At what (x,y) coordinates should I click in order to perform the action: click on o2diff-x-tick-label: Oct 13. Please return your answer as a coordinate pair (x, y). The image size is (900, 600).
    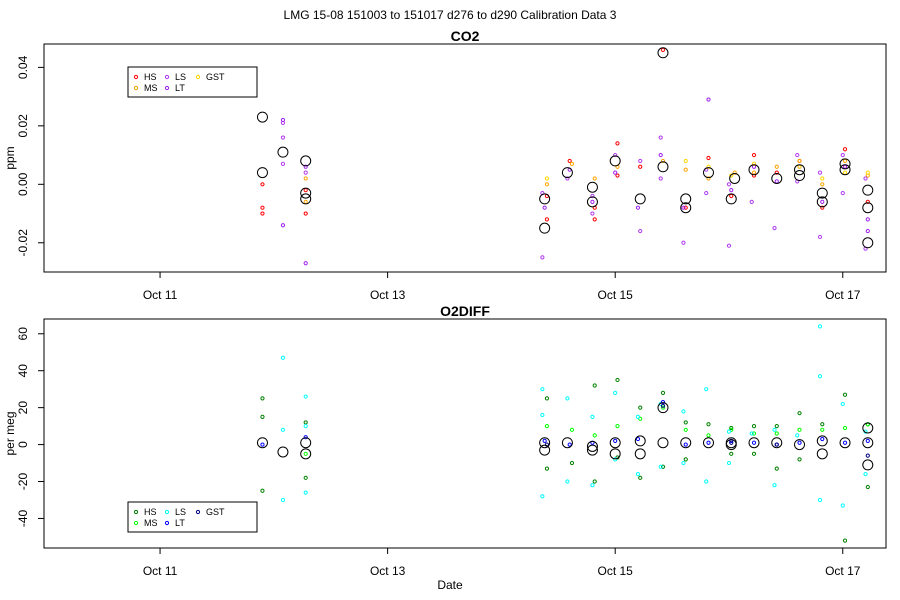
    Looking at the image, I should click on (388, 571).